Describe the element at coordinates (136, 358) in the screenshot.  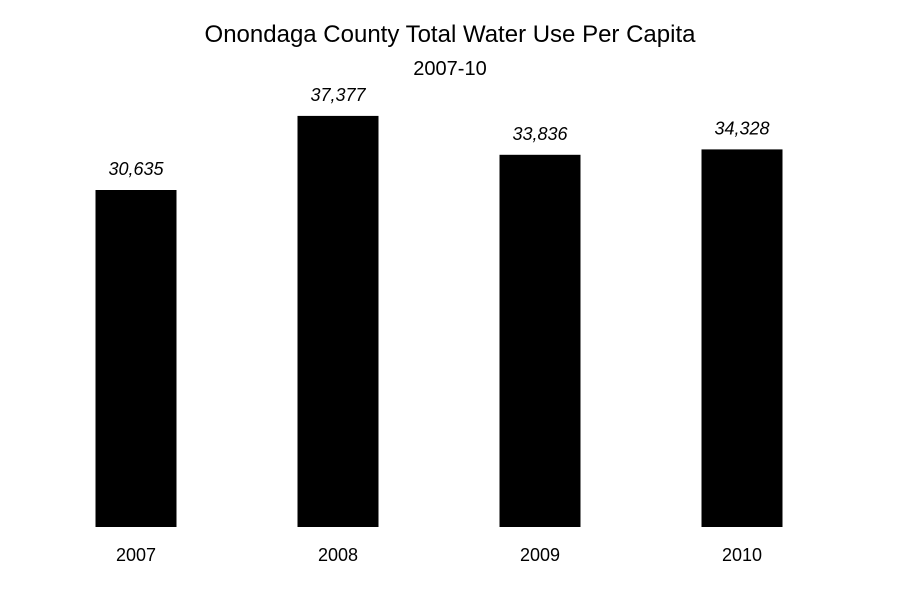
I see `bar-2007` at that location.